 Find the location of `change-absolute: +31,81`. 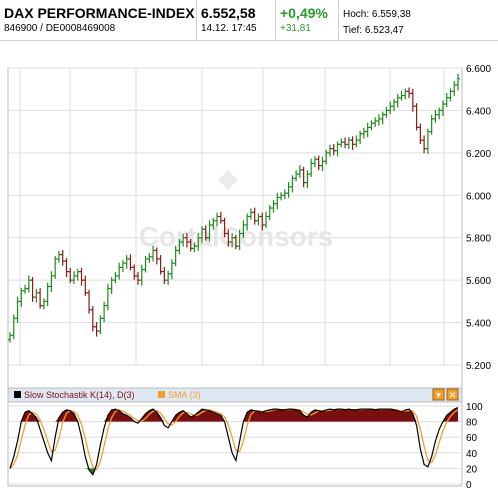

change-absolute: +31,81 is located at coordinates (295, 28).